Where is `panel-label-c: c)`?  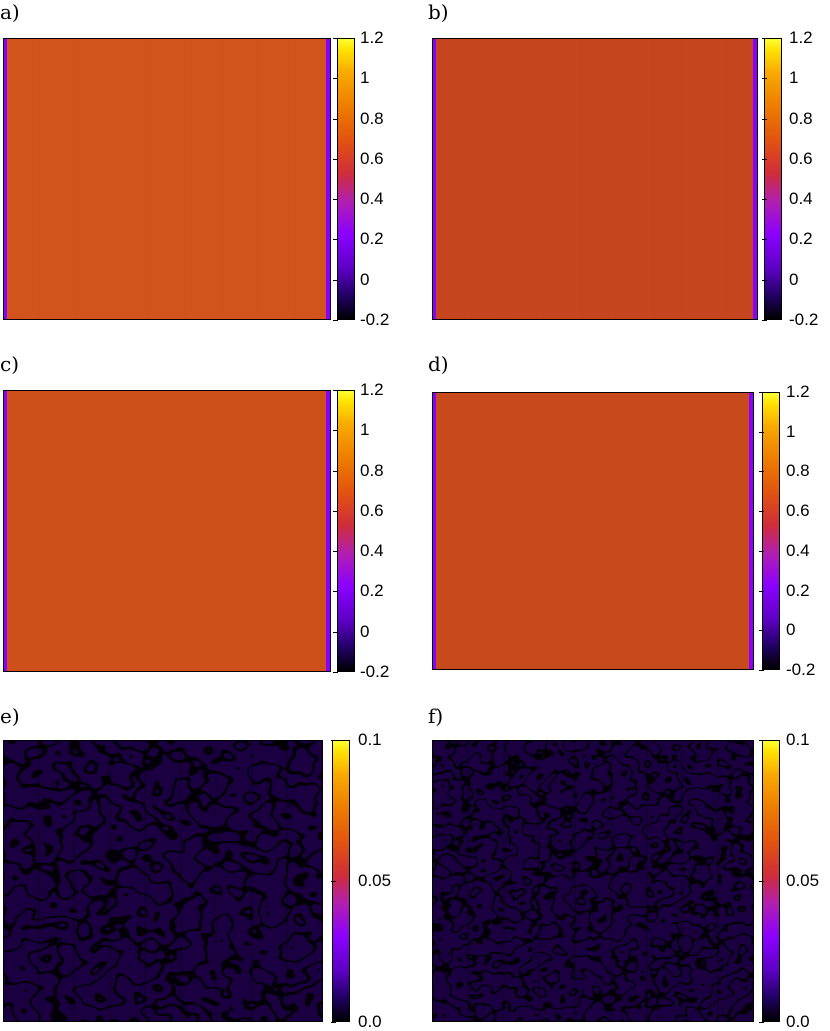 panel-label-c: c) is located at coordinates (10, 364).